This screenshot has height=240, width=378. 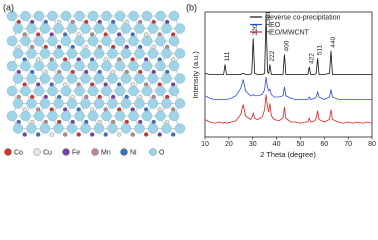 What do you see at coordinates (253, 144) in the screenshot?
I see `x-tick-label: 30` at bounding box center [253, 144].